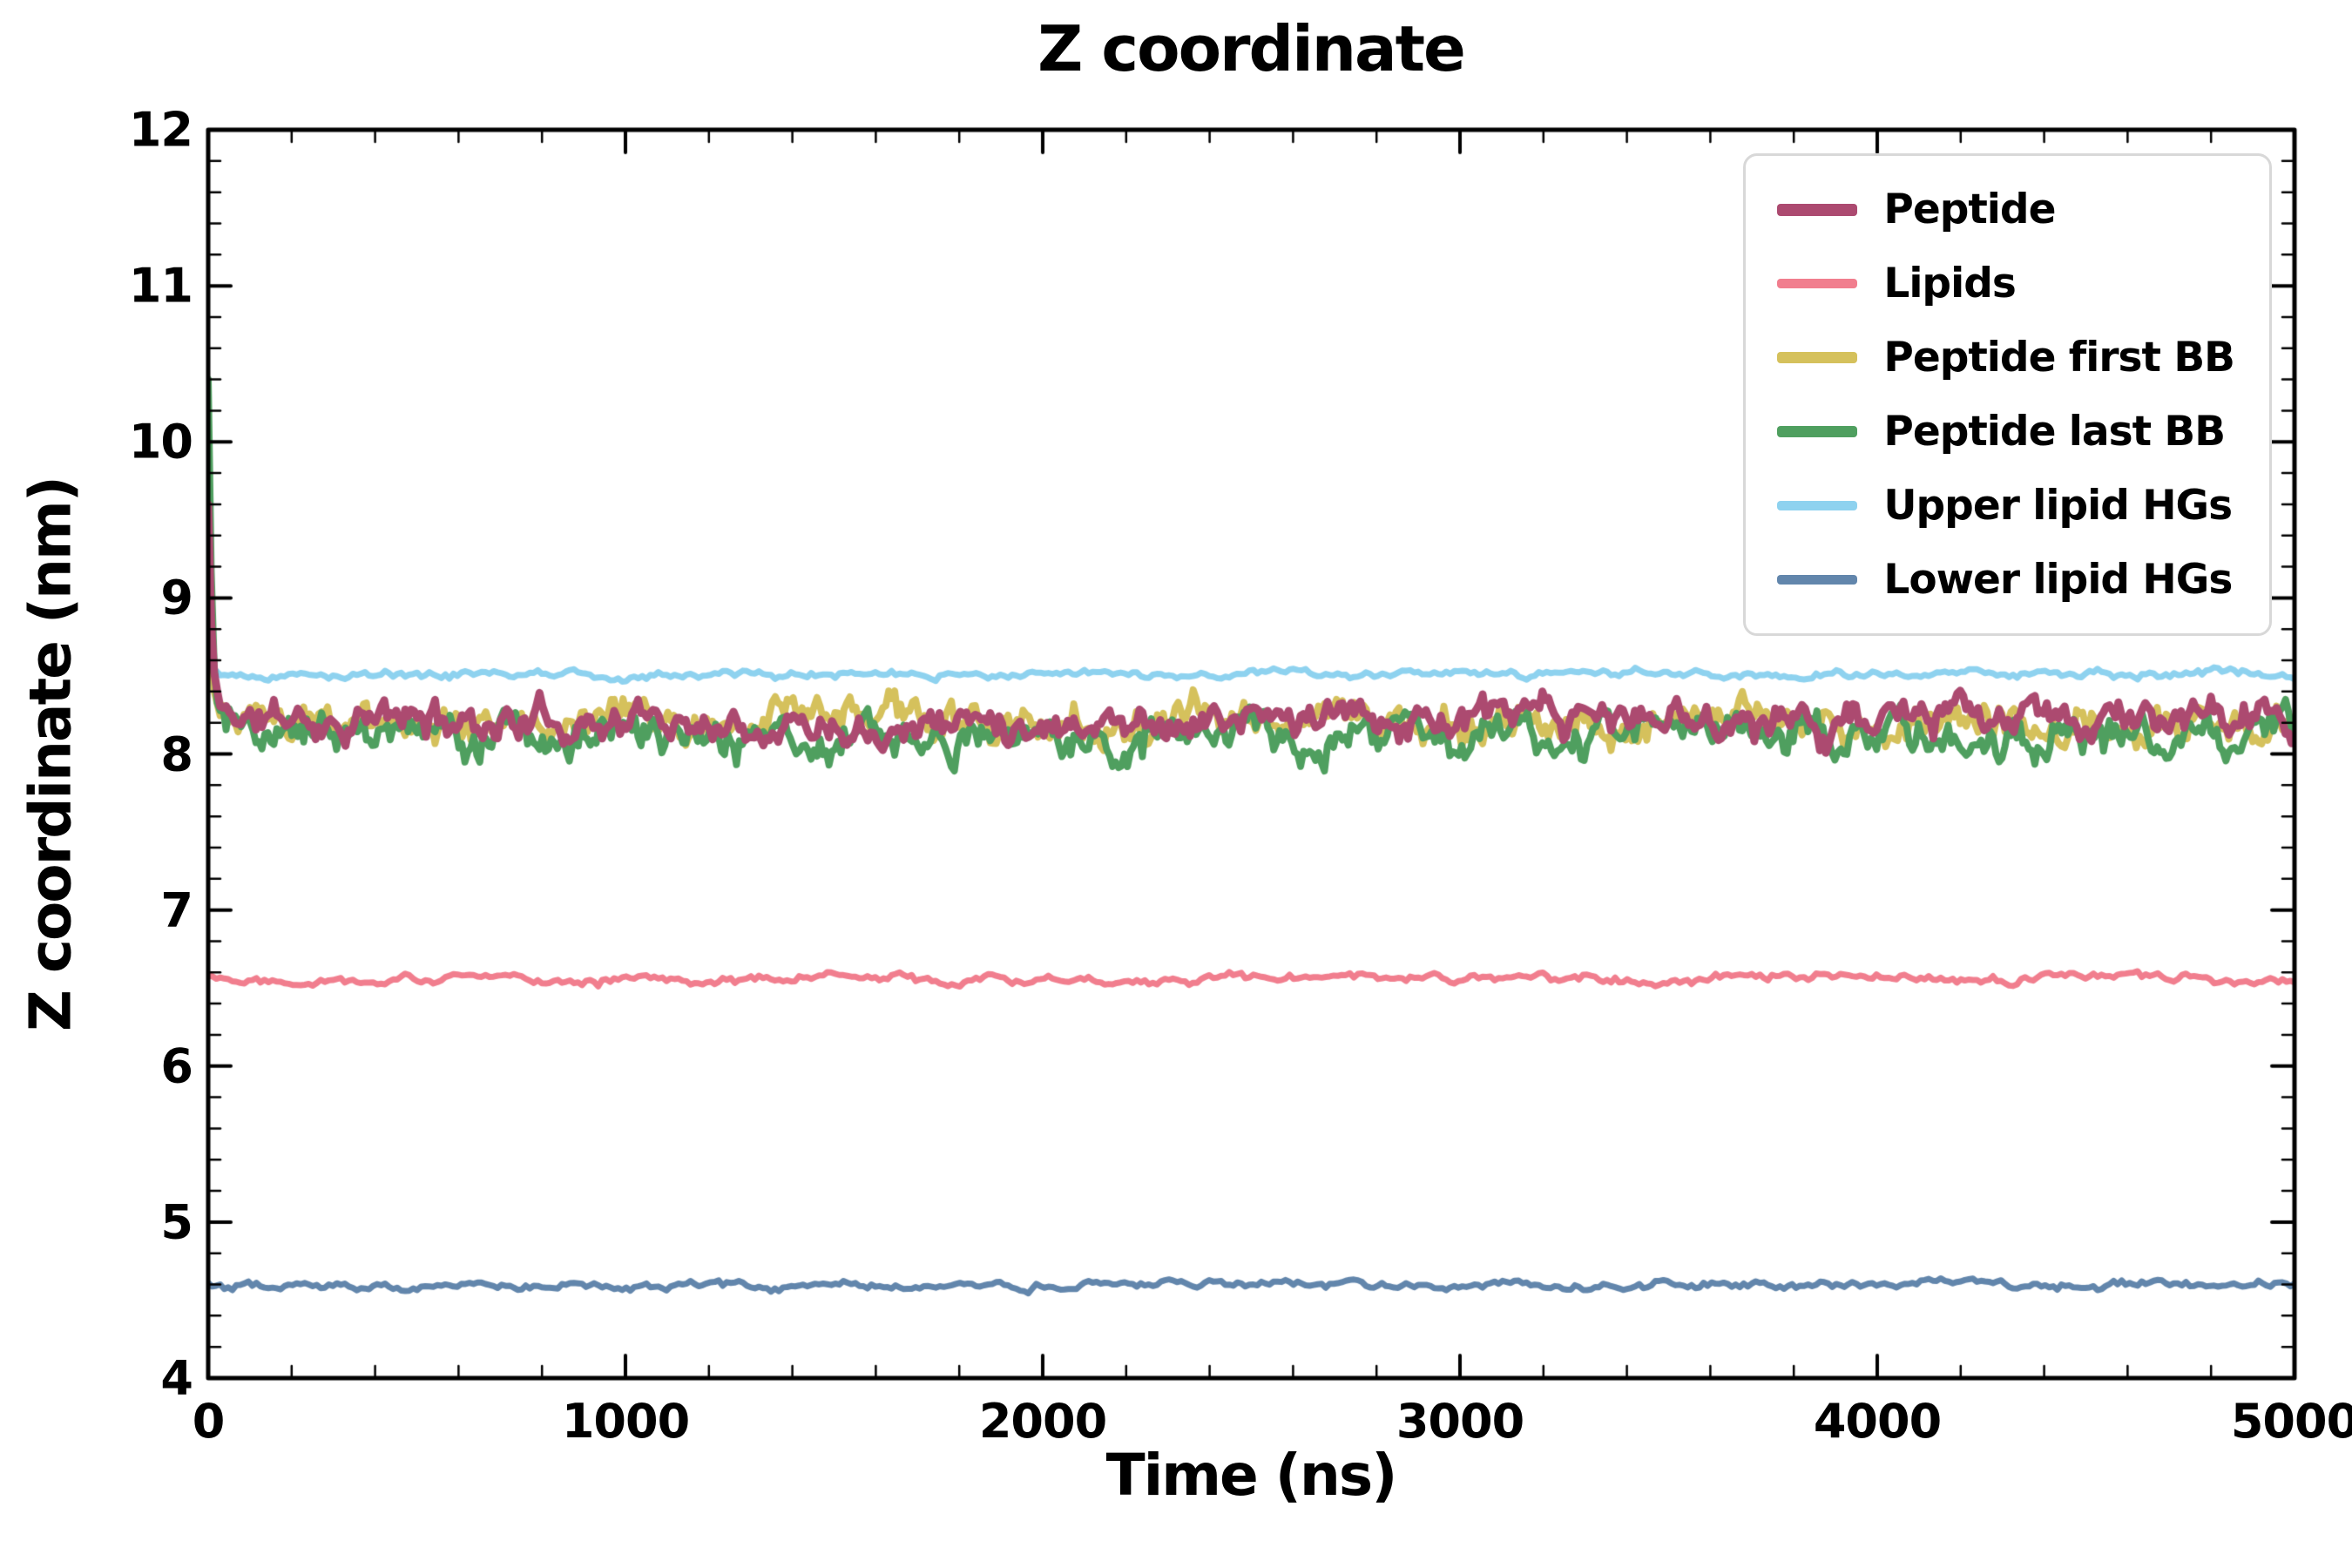 The width and height of the screenshot is (2352, 1568). What do you see at coordinates (177, 910) in the screenshot?
I see `y-tick-label: 7` at bounding box center [177, 910].